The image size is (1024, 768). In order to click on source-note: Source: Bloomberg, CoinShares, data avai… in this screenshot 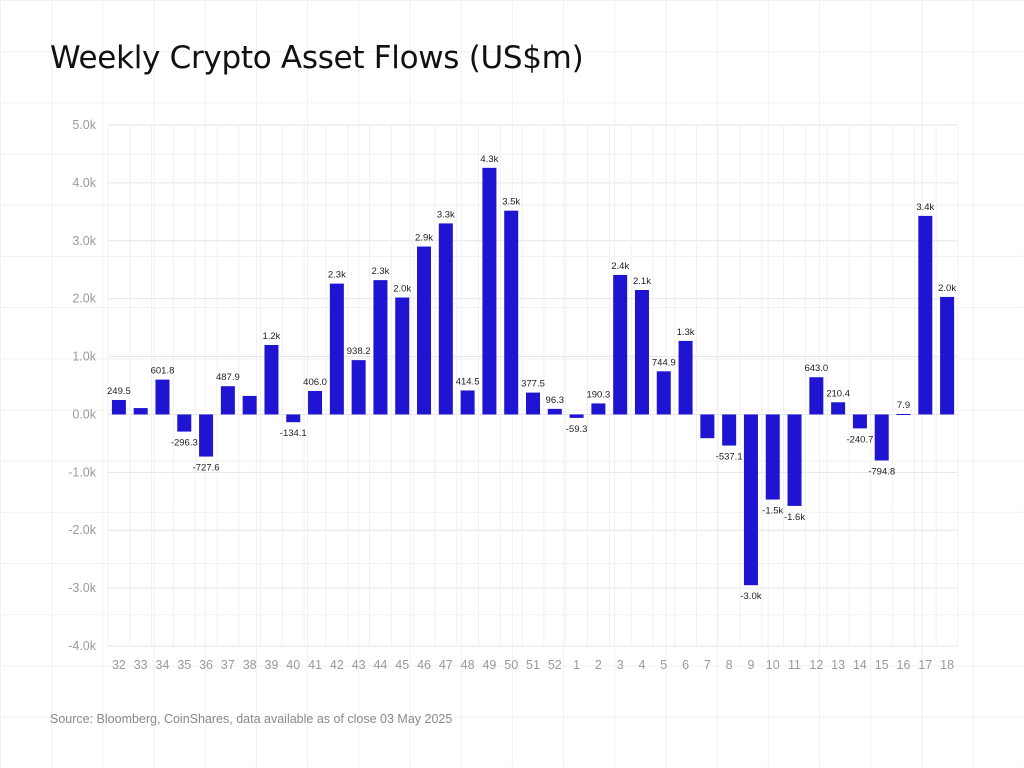, I will do `click(251, 719)`.